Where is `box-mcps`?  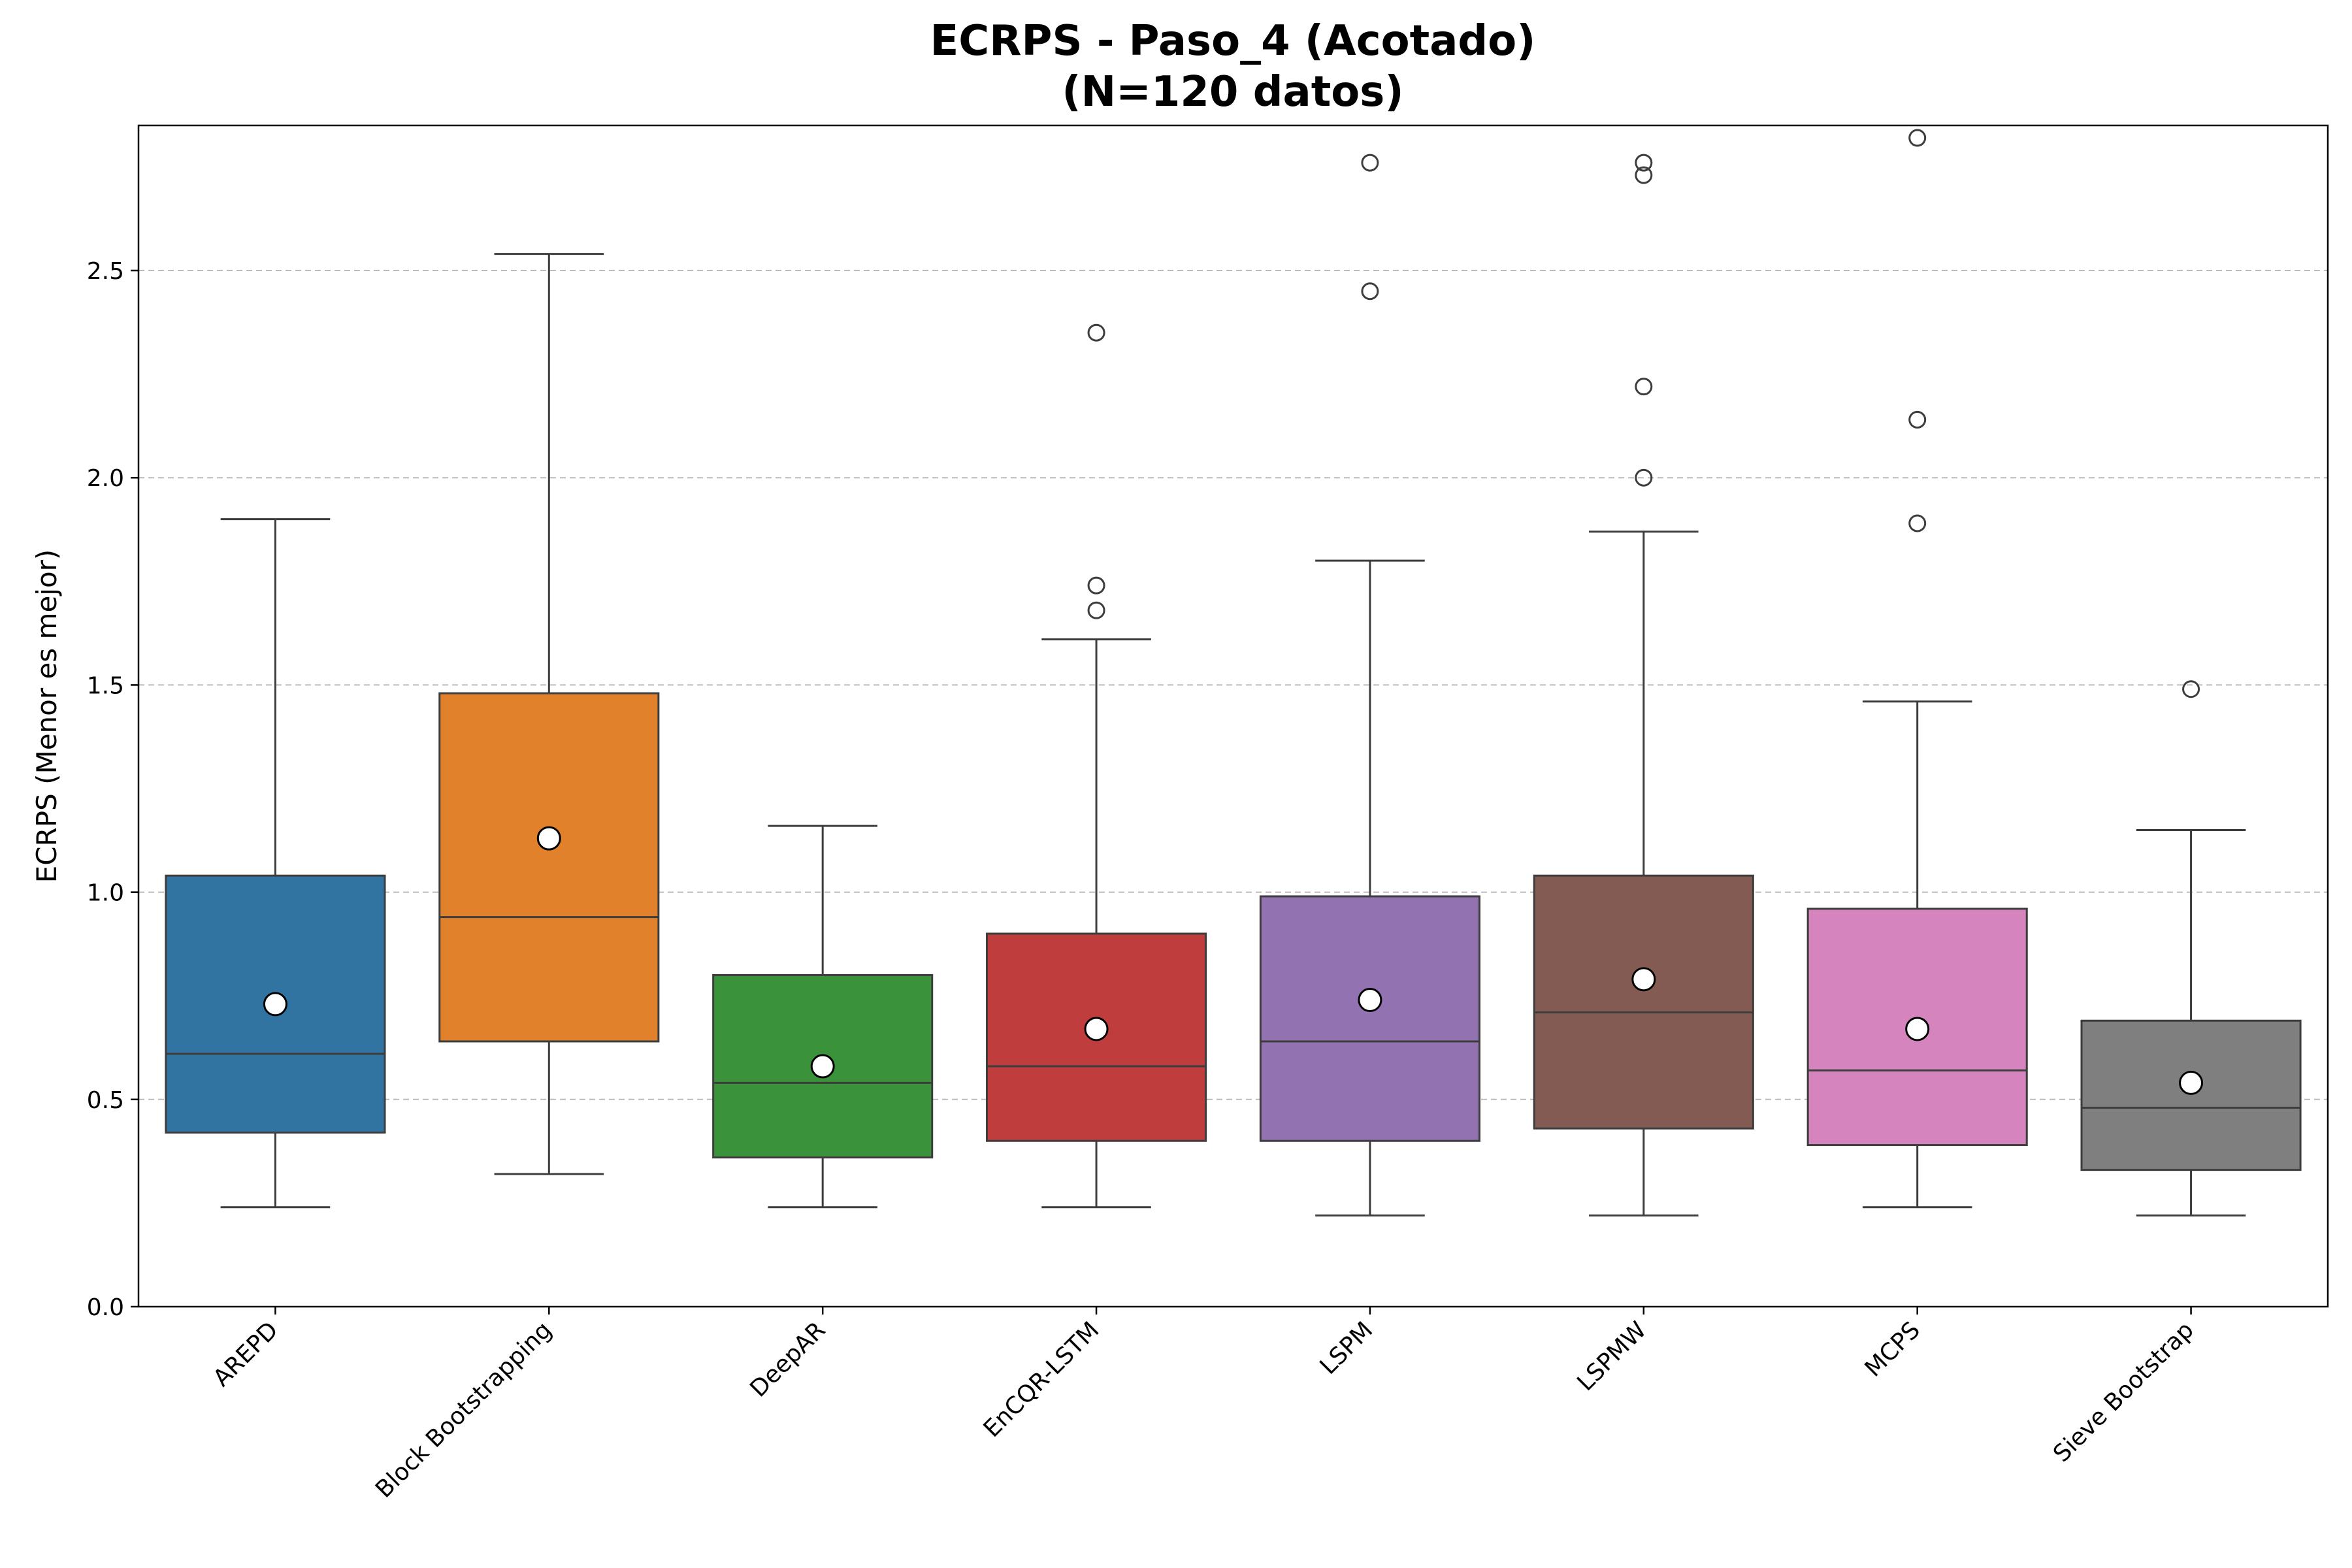 box-mcps is located at coordinates (1917, 669).